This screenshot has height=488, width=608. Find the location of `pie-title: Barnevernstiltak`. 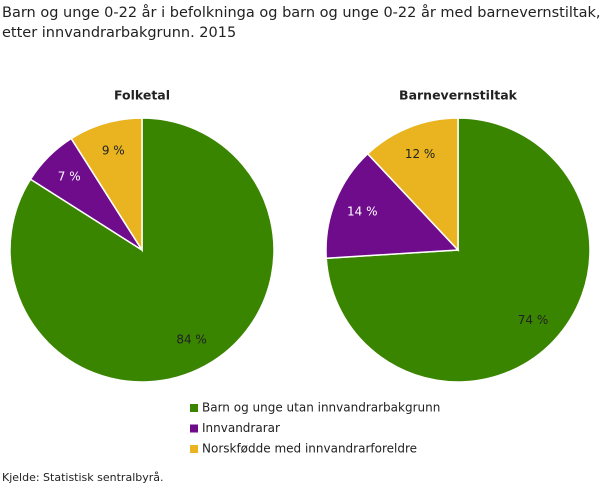

pie-title: Barnevernstiltak is located at coordinates (458, 95).